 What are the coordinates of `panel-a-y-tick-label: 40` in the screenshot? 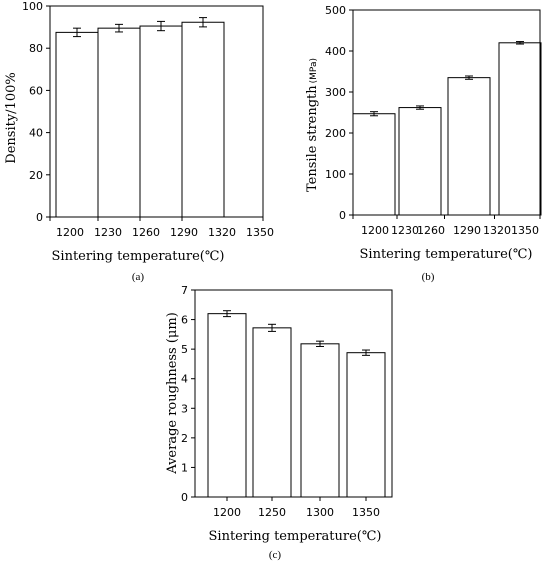 It's located at (36, 133).